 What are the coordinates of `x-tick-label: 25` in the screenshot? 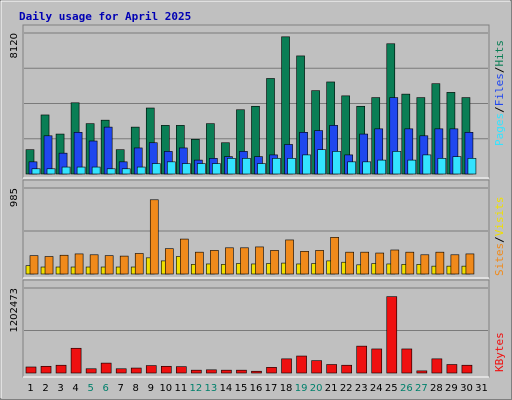 It's located at (391, 388).